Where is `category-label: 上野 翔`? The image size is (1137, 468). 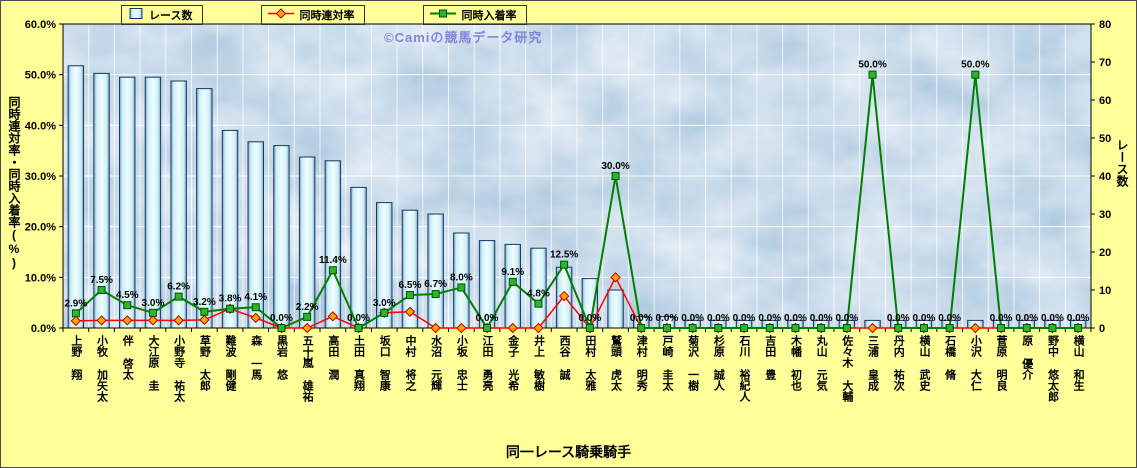
category-label: 上野 翔 is located at coordinates (77, 357).